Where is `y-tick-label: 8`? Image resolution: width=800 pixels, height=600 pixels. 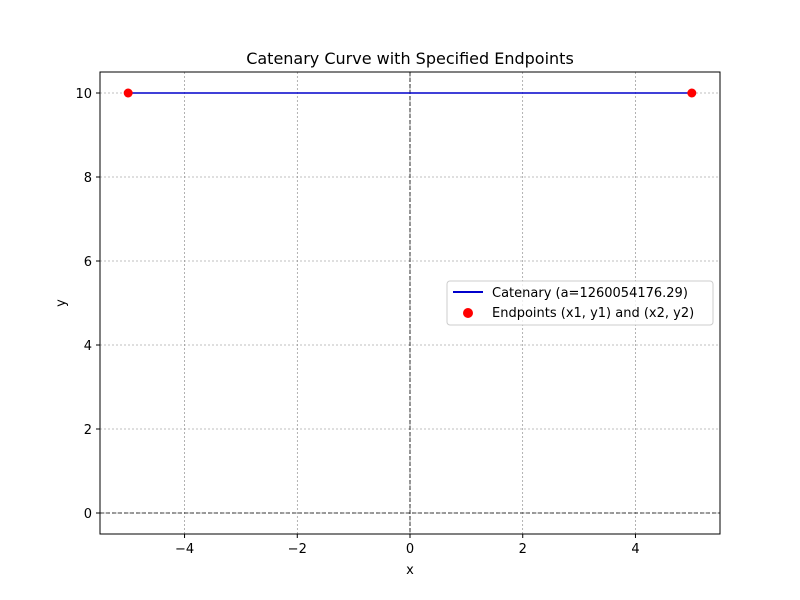
y-tick-label: 8 is located at coordinates (88, 178).